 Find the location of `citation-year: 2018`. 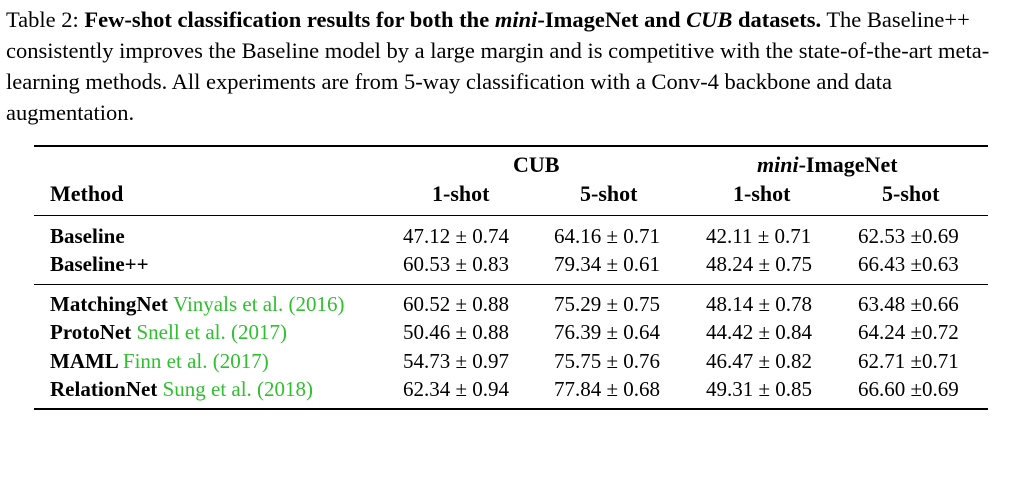

citation-year: 2018 is located at coordinates (285, 389).